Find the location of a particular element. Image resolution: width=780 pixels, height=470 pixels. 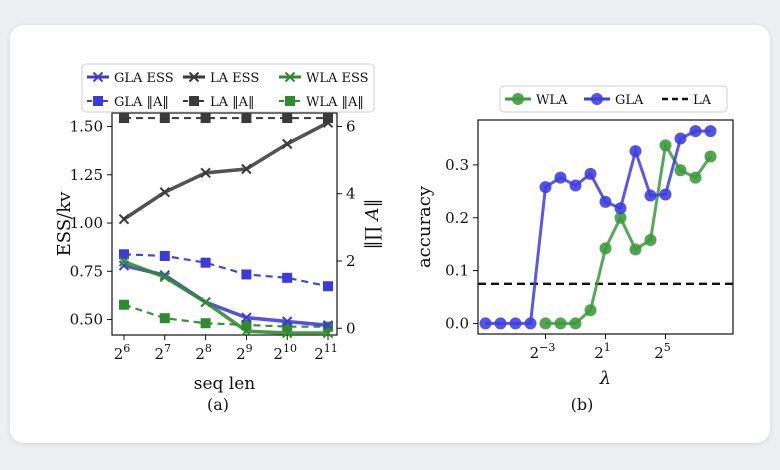

y-tick-label: 0.0 is located at coordinates (457, 323).